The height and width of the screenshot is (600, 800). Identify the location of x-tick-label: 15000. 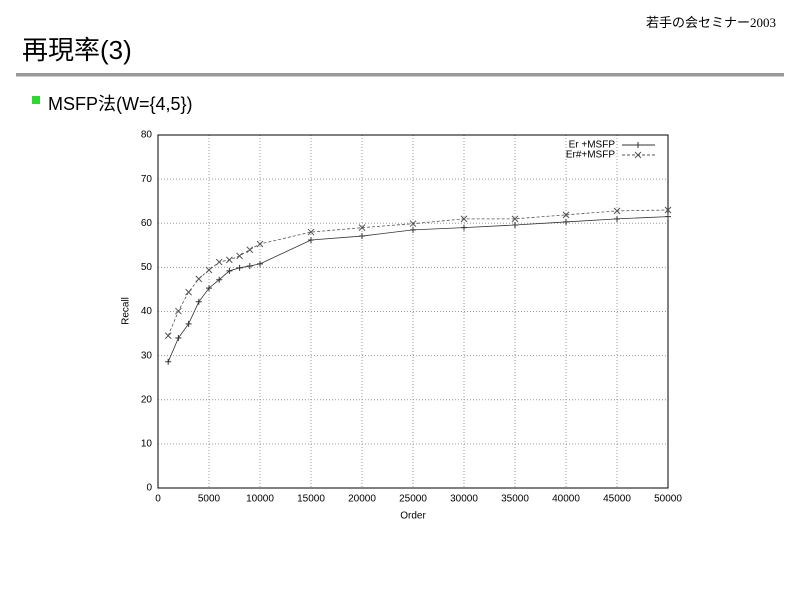
(311, 499).